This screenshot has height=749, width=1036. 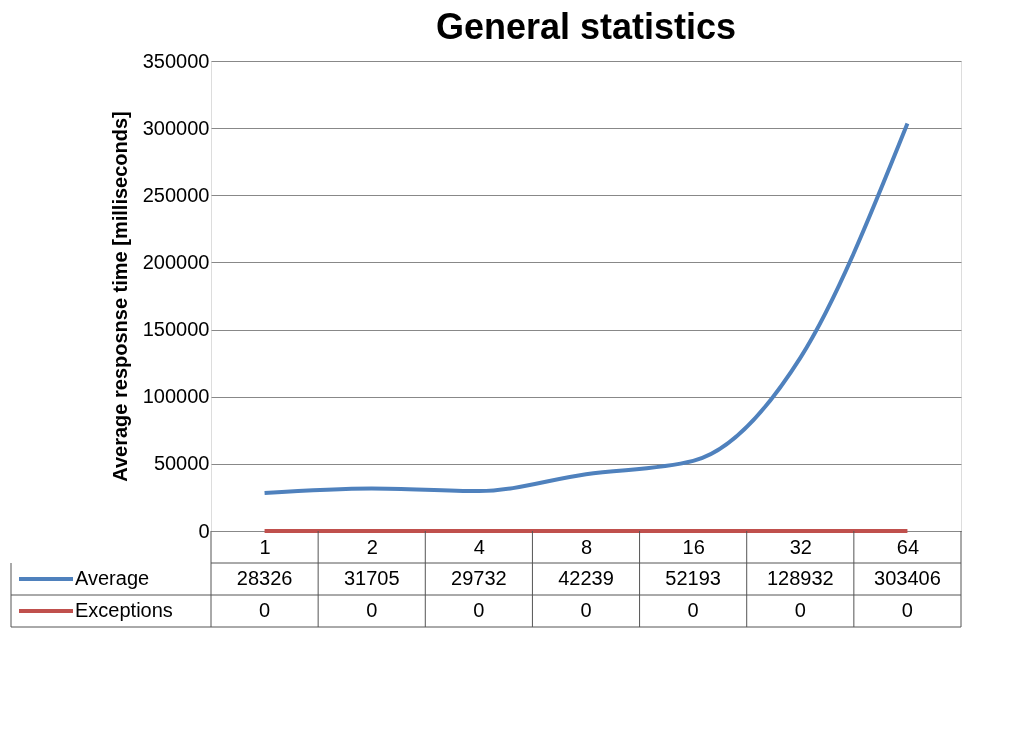 I want to click on x-tick-label: 64, so click(x=908, y=546).